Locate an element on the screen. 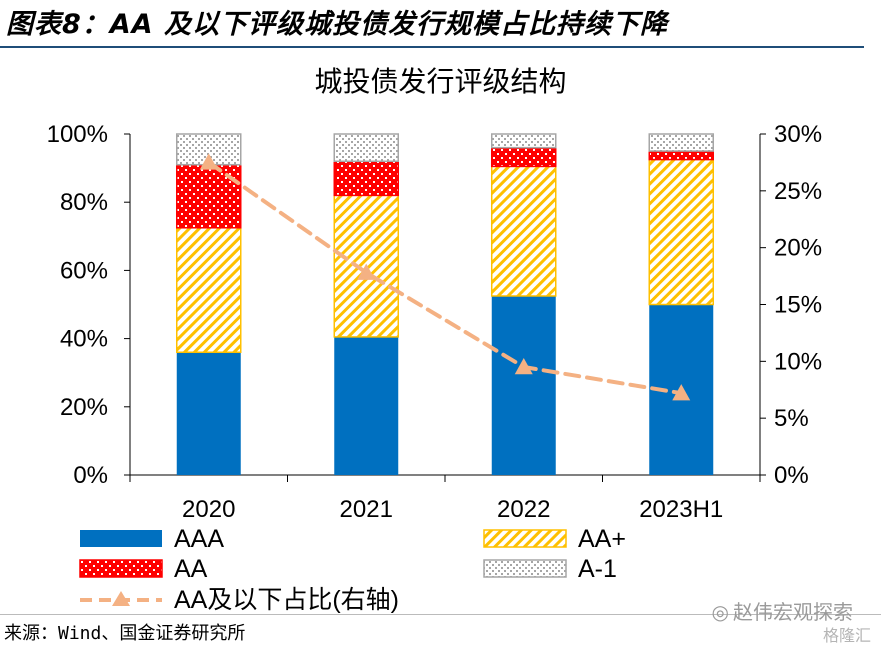 The width and height of the screenshot is (881, 648). figure-title: 图表8：AA 及以下评级城投债发行规模占比持续下降 is located at coordinates (337, 24).